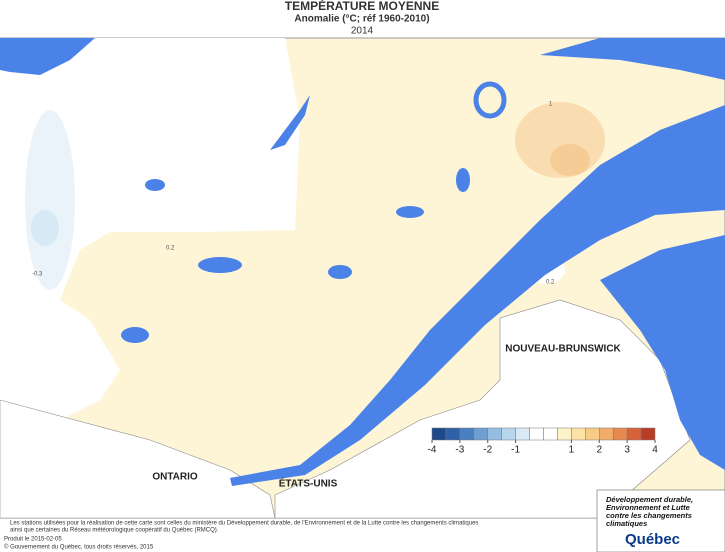  Describe the element at coordinates (487, 450) in the screenshot. I see `scale-tick-label: -2` at that location.